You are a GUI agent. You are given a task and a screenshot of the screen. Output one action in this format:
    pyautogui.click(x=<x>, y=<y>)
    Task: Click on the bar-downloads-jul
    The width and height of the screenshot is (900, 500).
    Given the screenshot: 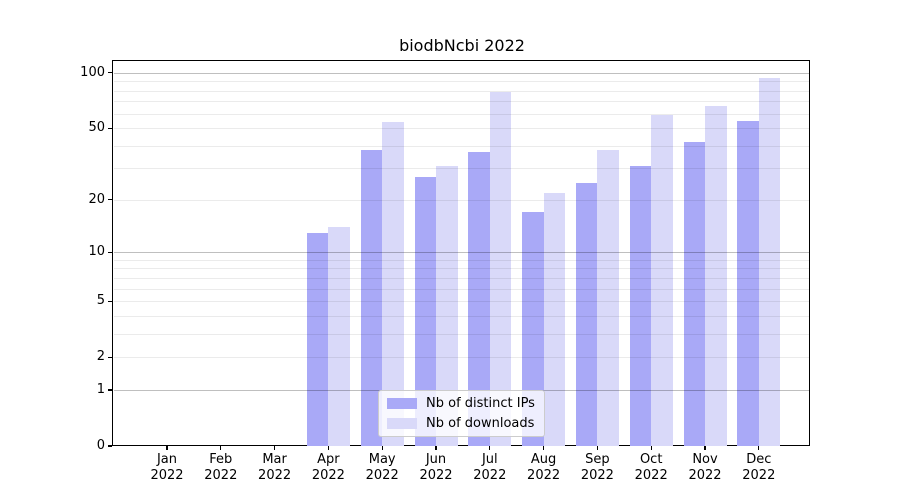 What is the action you would take?
    pyautogui.click(x=500, y=268)
    